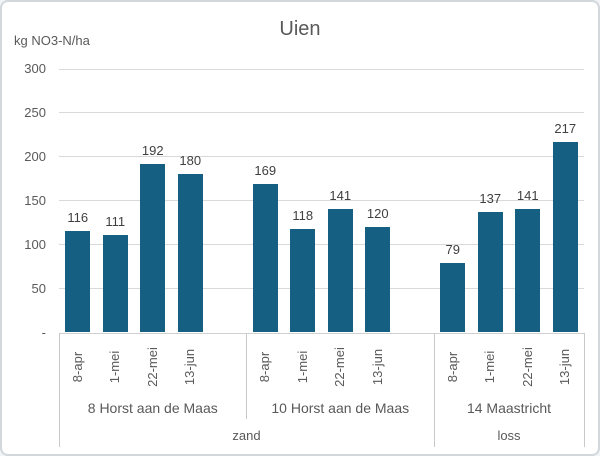  Describe the element at coordinates (43, 332) in the screenshot. I see `y-tick-label: -` at that location.